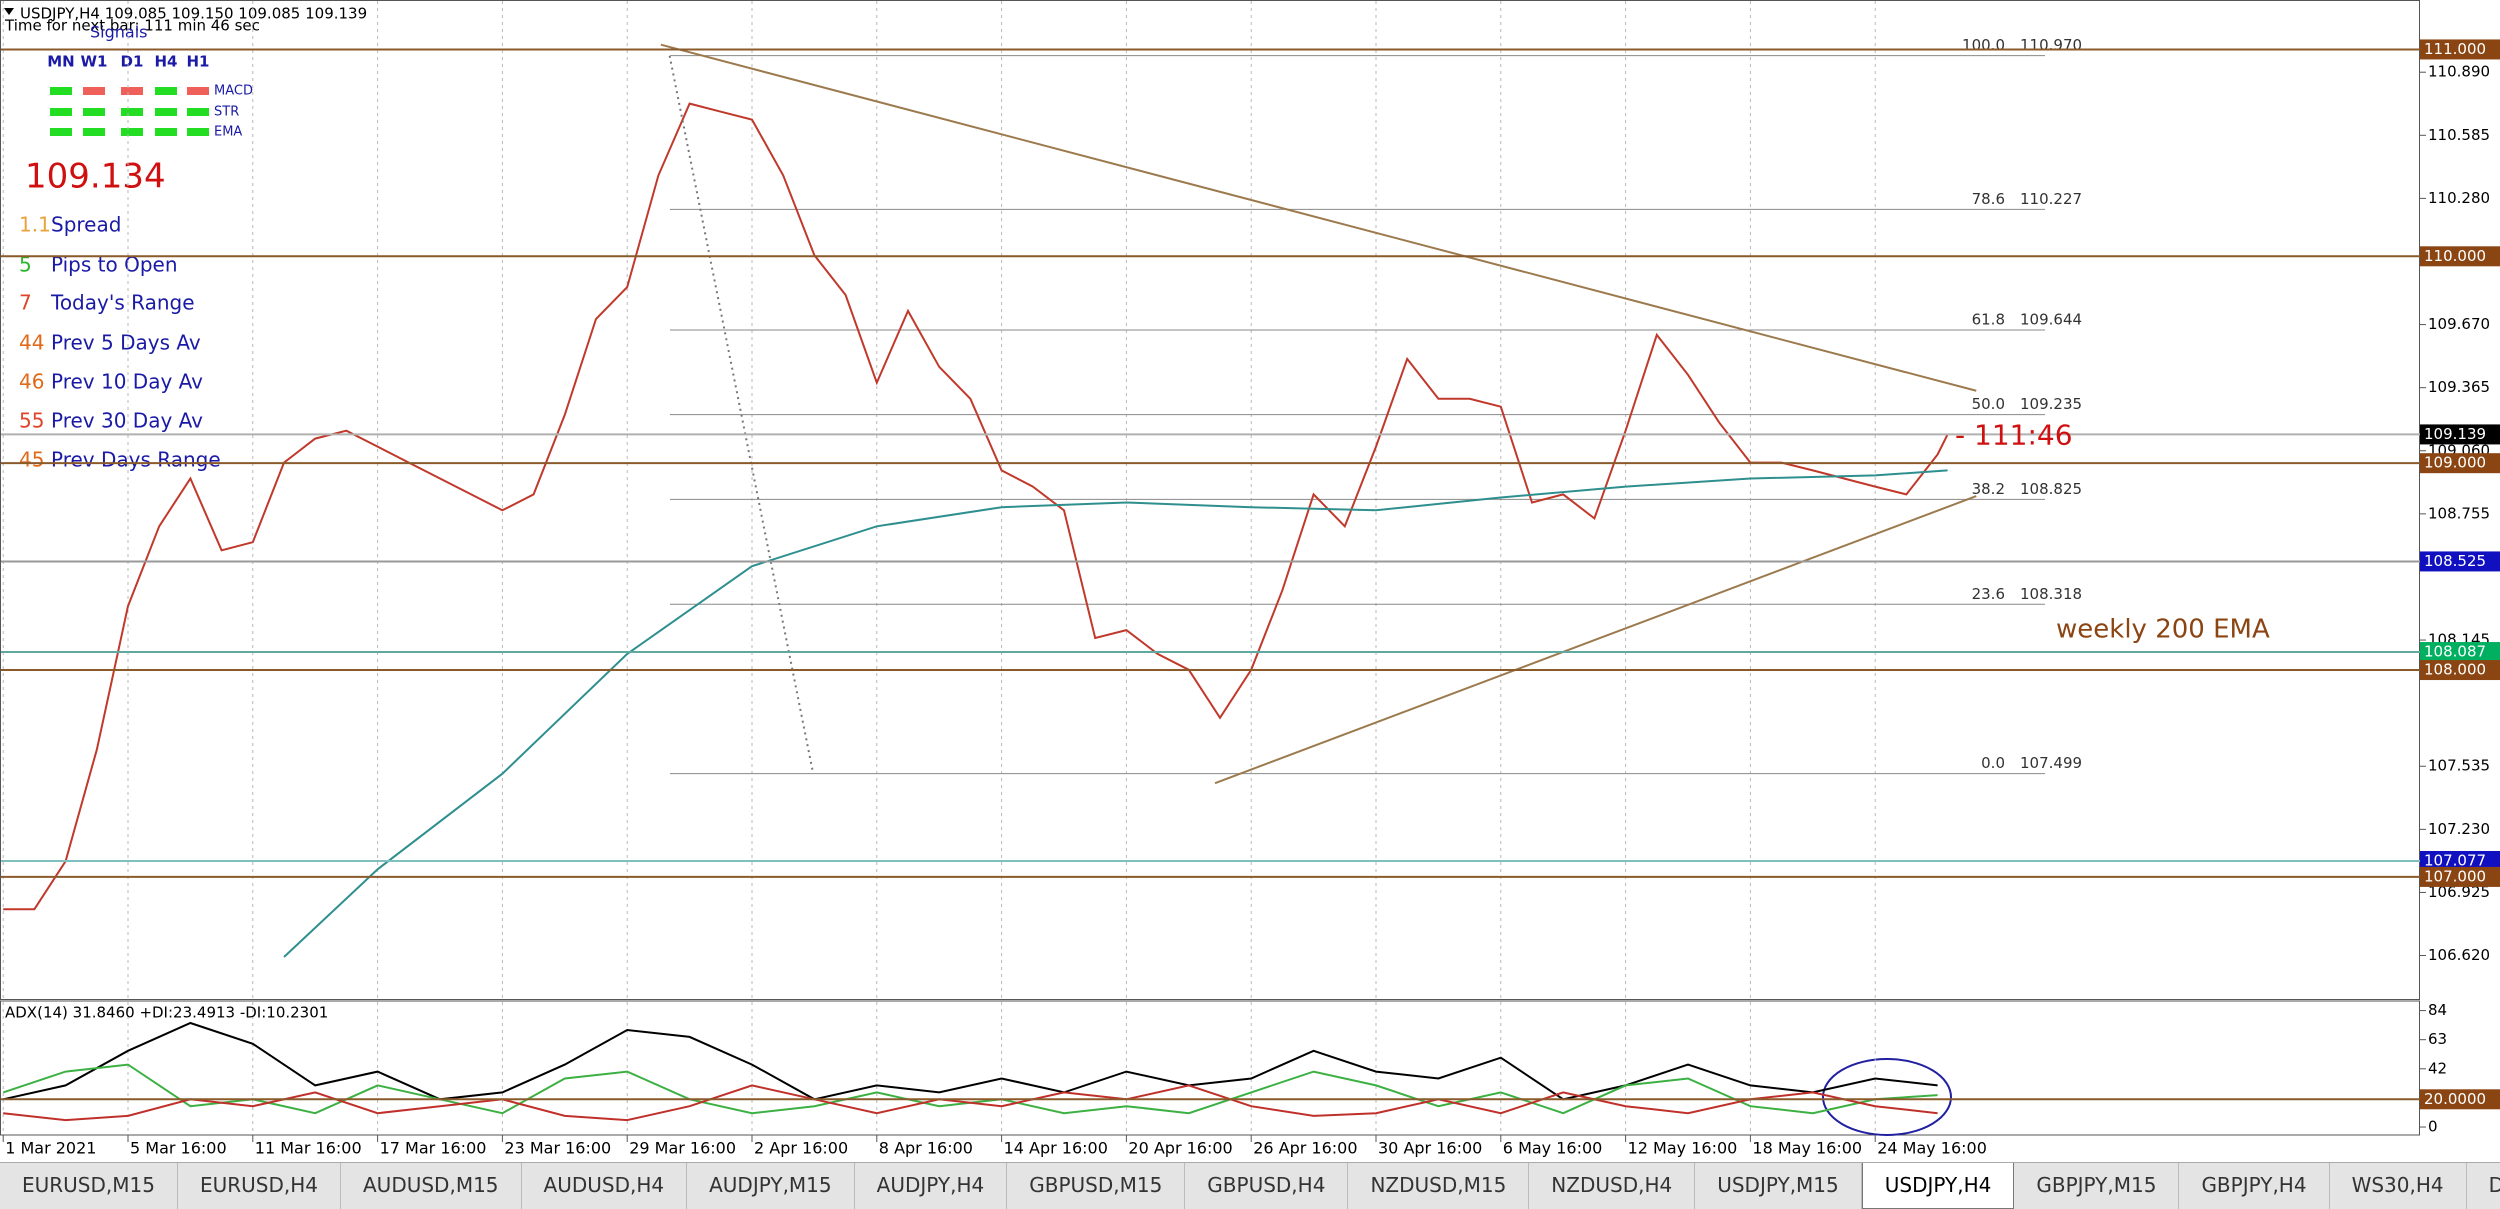 Image resolution: width=2500 pixels, height=1209 pixels. What do you see at coordinates (178, 1148) in the screenshot?
I see `time-tick-label: 5 Mar 16:00` at bounding box center [178, 1148].